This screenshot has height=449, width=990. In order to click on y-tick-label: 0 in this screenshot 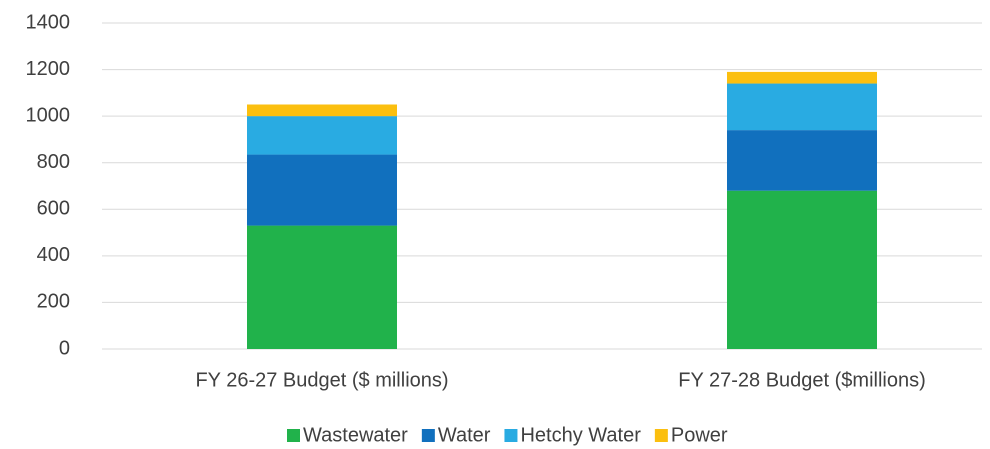, I will do `click(64, 348)`.